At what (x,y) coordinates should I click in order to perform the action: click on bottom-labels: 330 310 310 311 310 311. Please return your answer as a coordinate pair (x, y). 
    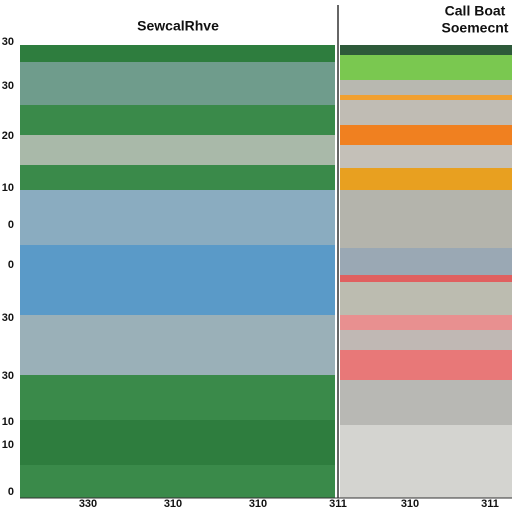
    Looking at the image, I should click on (289, 504).